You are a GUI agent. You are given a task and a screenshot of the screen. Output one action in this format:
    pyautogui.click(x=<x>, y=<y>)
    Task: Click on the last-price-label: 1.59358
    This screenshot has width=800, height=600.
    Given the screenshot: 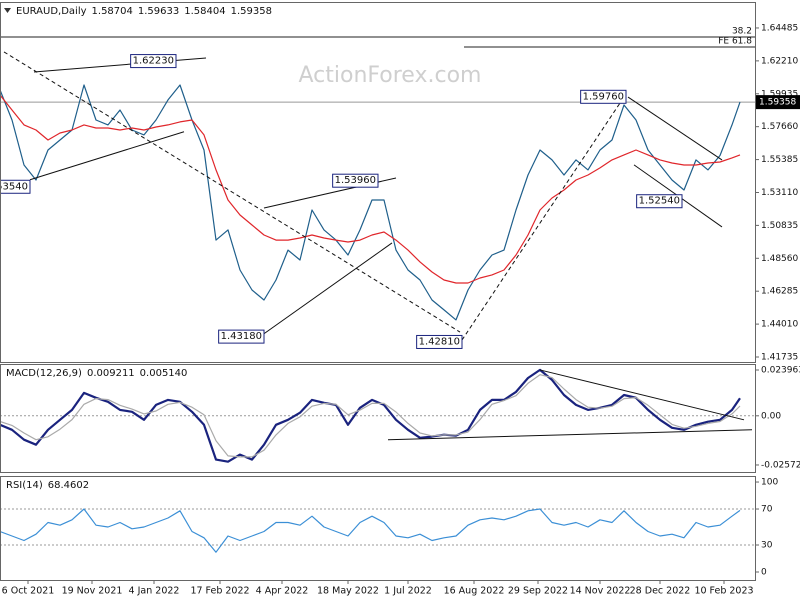 What is the action you would take?
    pyautogui.click(x=777, y=103)
    